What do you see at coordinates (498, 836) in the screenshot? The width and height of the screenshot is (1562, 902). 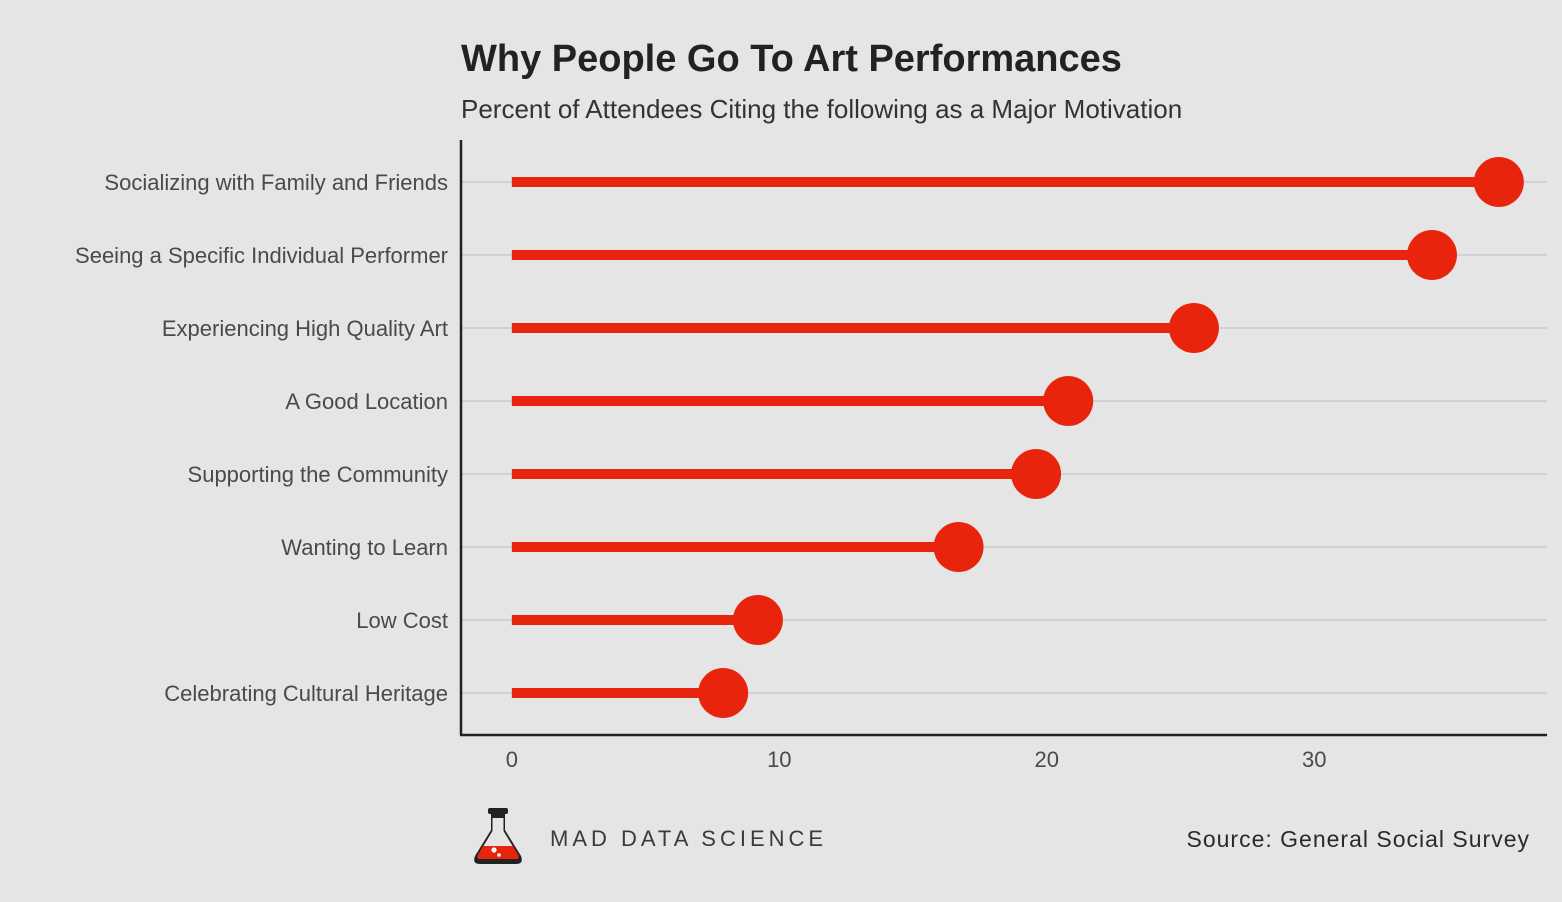 I see `flask-icon` at bounding box center [498, 836].